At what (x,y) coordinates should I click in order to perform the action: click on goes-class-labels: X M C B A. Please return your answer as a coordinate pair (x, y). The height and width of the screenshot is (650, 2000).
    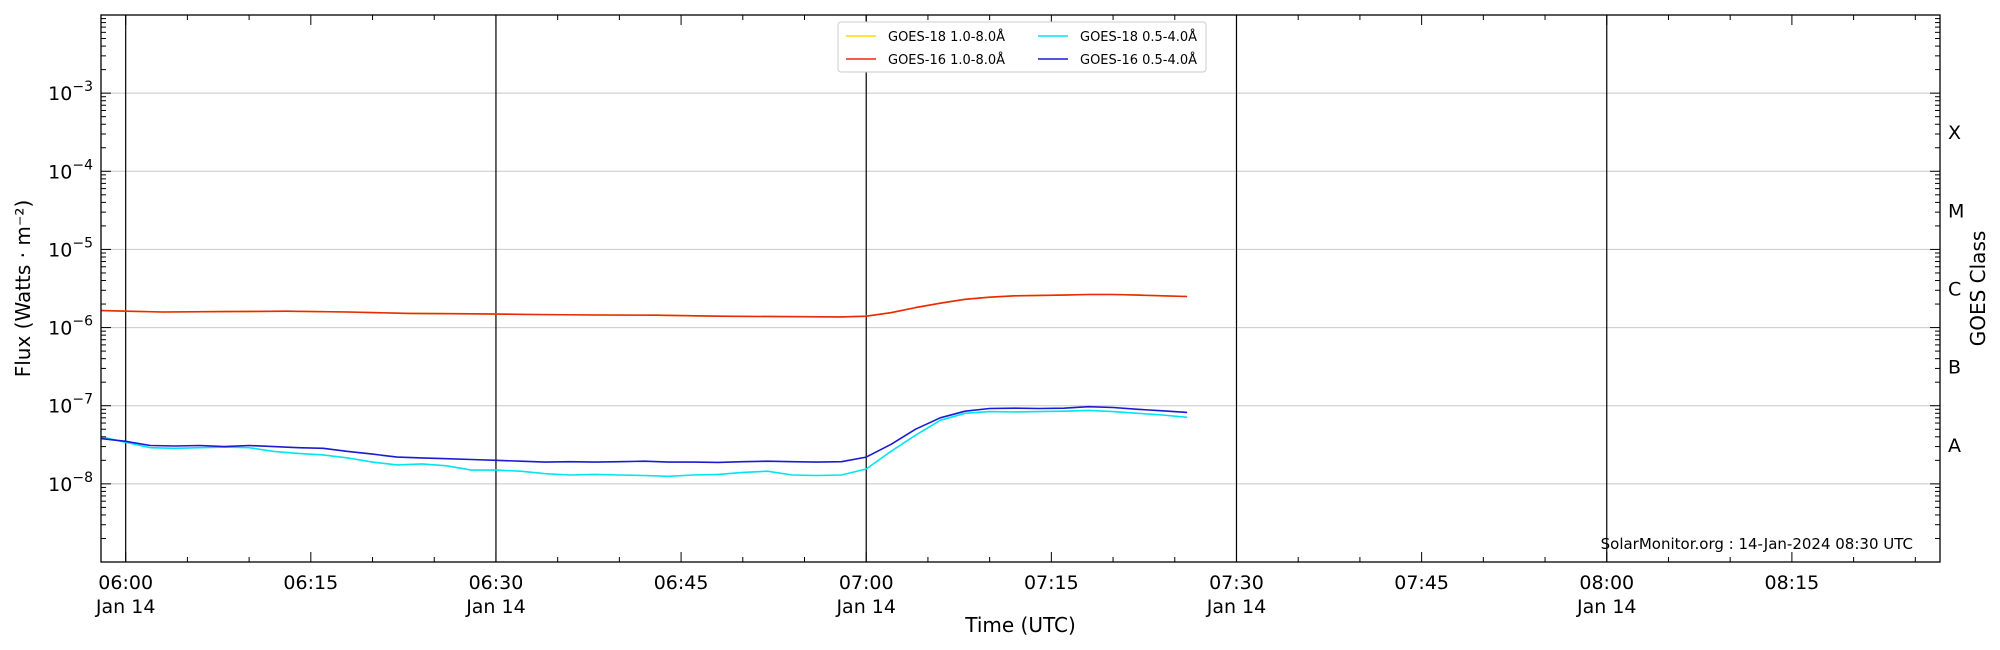
    Looking at the image, I should click on (1956, 289).